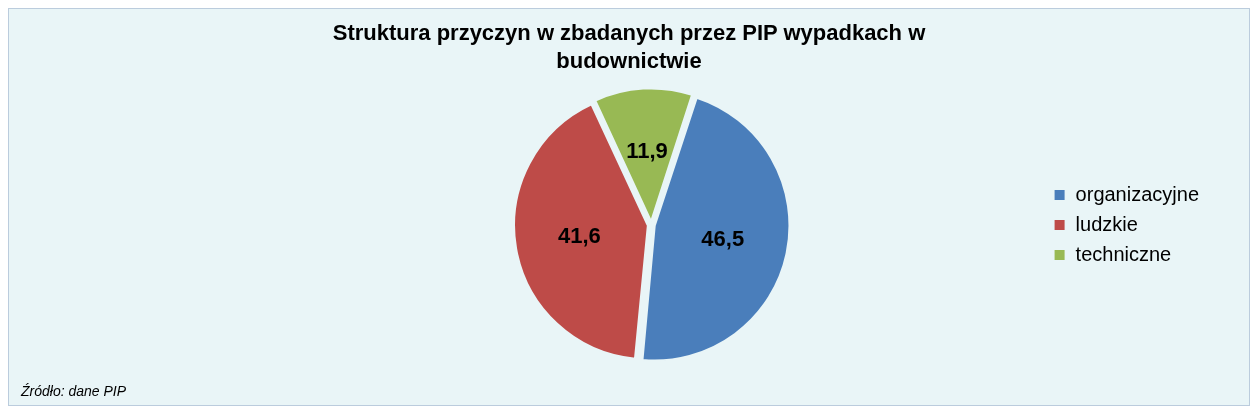 This screenshot has width=1258, height=412. Describe the element at coordinates (1123, 253) in the screenshot. I see `legend-label: techniczne` at that location.